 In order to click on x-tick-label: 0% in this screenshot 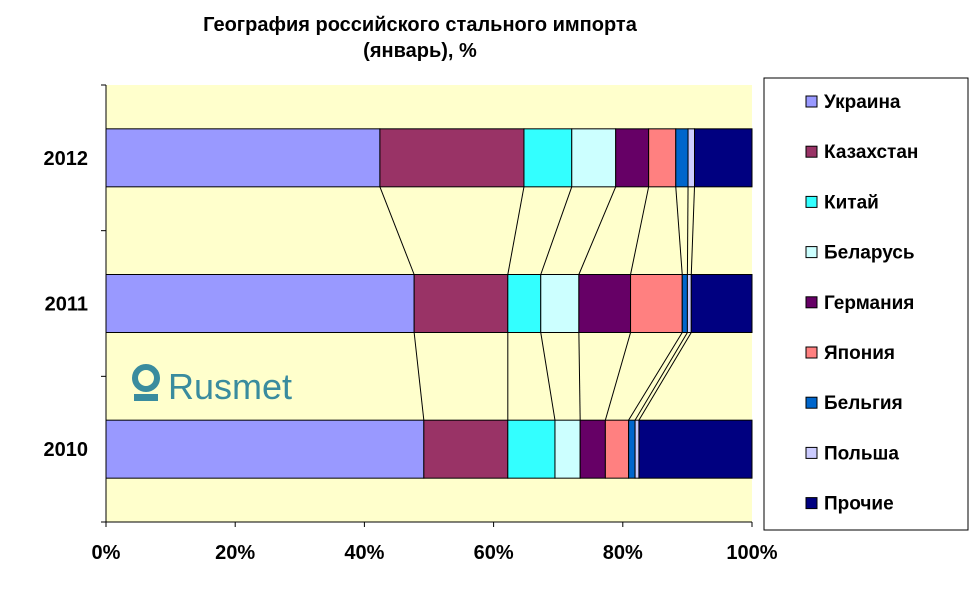, I will do `click(106, 553)`.